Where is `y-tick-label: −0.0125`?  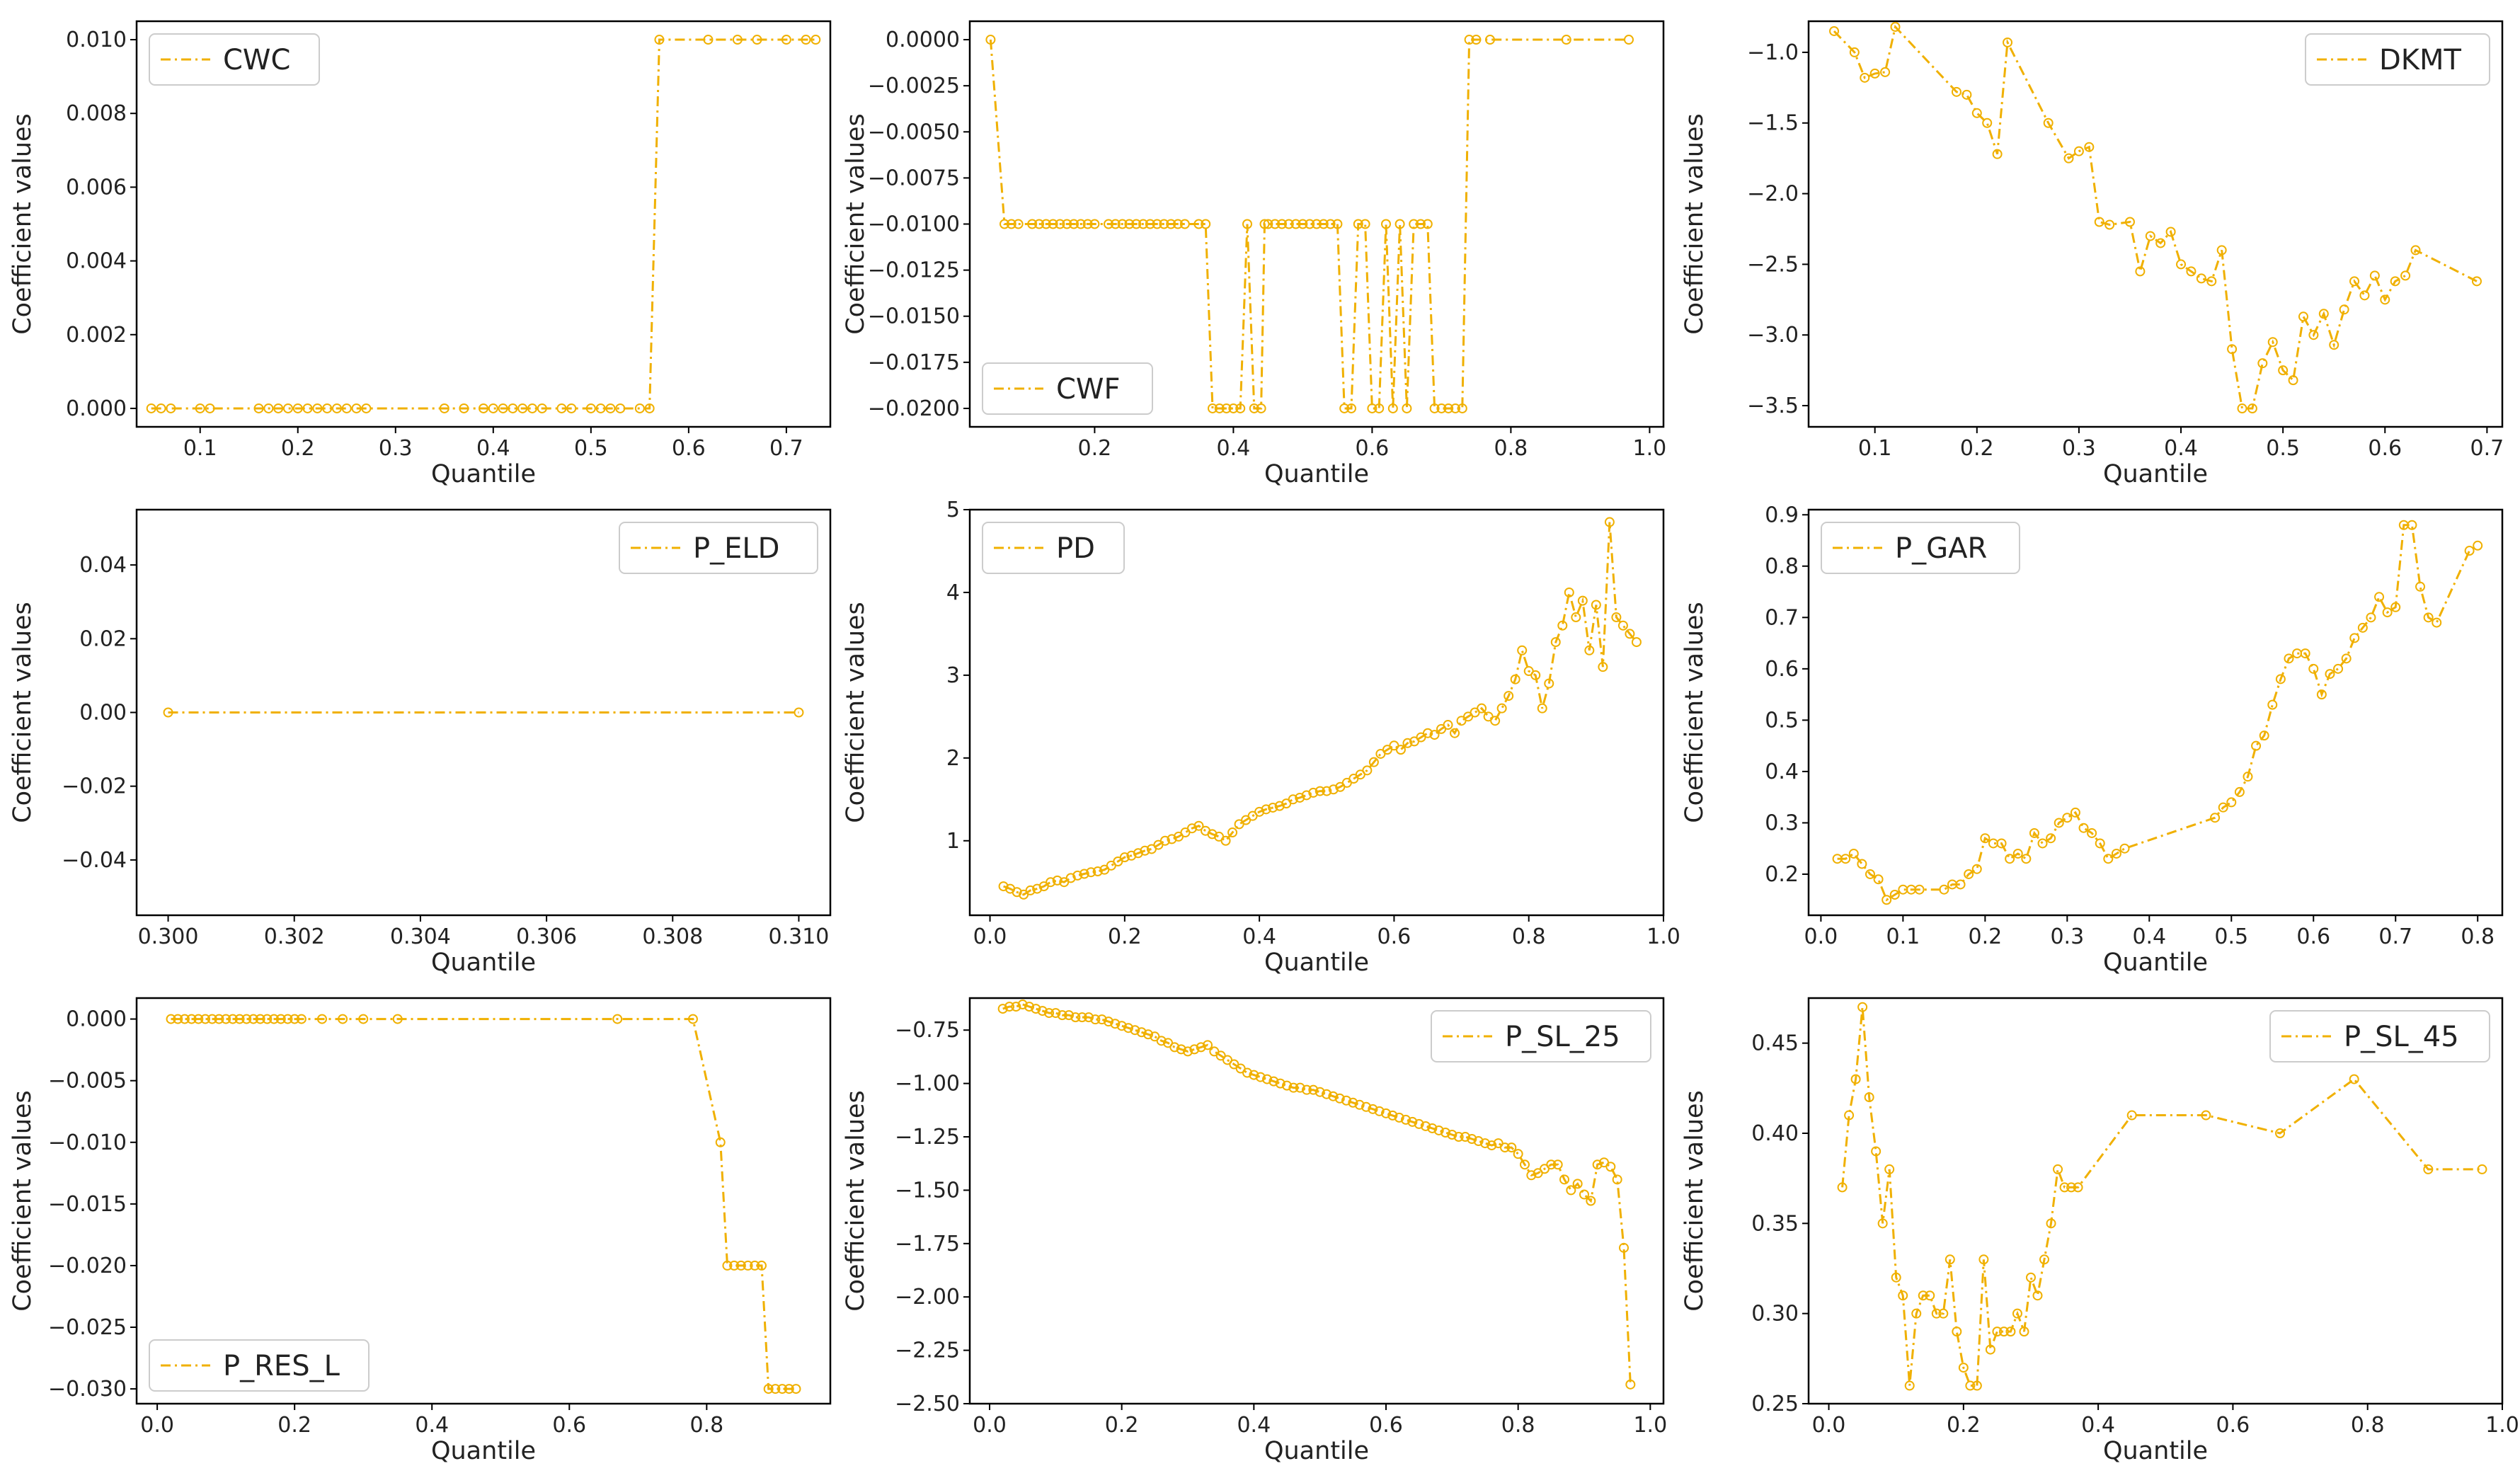
y-tick-label: −0.0125 is located at coordinates (914, 270).